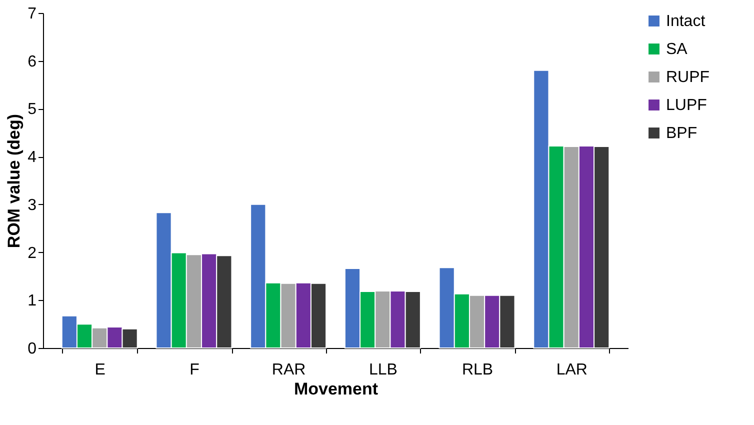 Image resolution: width=754 pixels, height=425 pixels. What do you see at coordinates (686, 21) in the screenshot?
I see `legend-label: Intact` at bounding box center [686, 21].